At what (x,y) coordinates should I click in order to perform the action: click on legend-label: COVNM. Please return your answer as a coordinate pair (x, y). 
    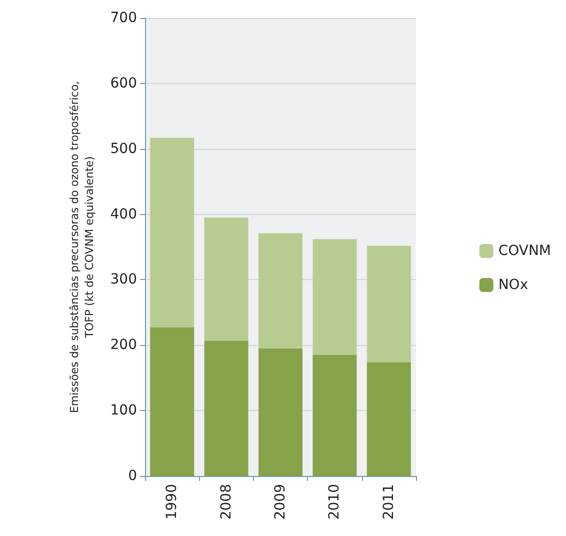
    Looking at the image, I should click on (525, 251).